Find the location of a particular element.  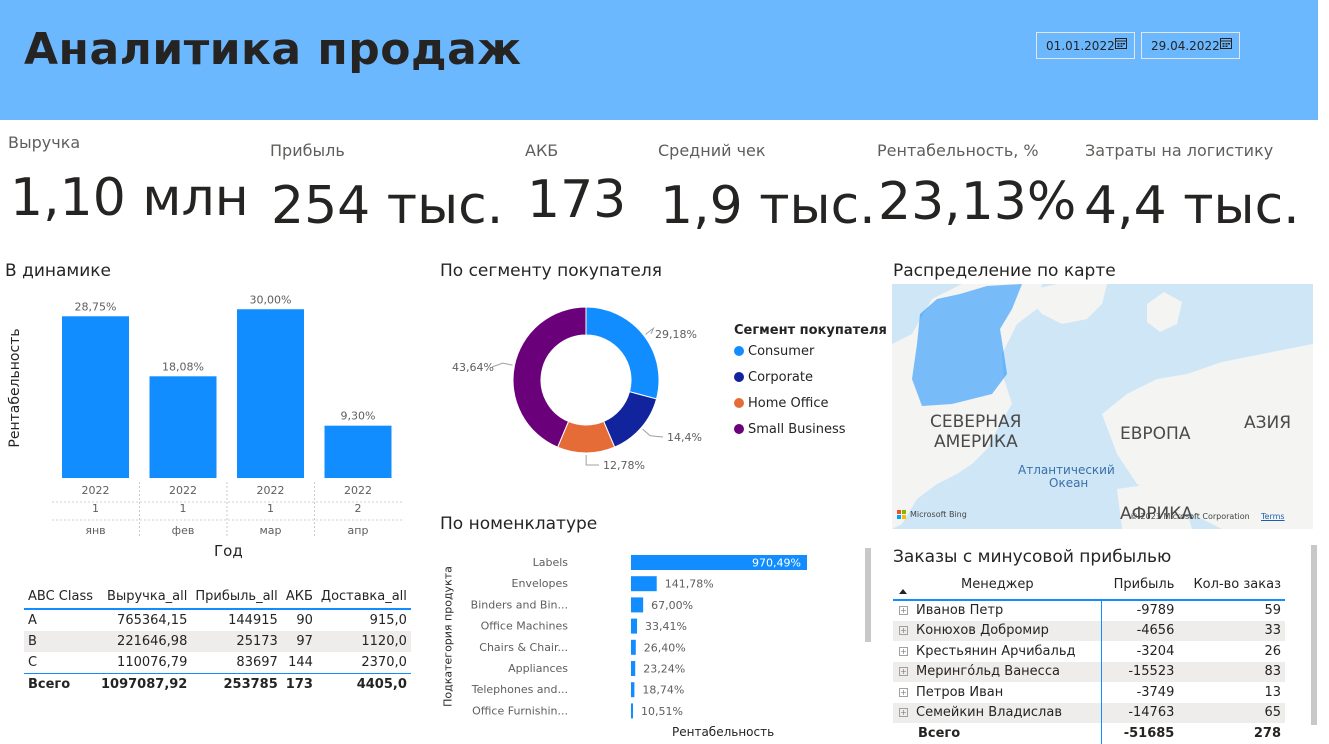

kpi-revenue-value: 1,10 млн is located at coordinates (129, 198).